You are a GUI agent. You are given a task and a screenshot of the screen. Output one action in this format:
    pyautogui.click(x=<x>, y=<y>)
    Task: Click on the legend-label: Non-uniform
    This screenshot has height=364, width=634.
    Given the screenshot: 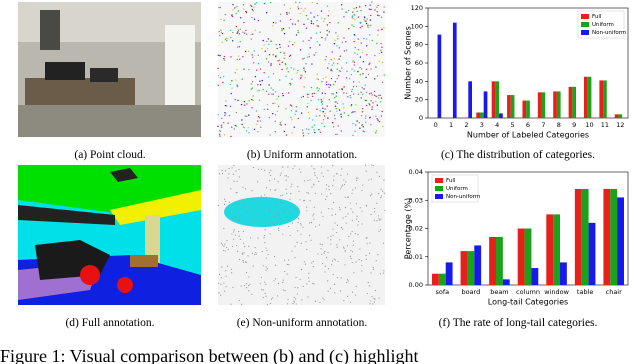 What is the action you would take?
    pyautogui.click(x=463, y=197)
    